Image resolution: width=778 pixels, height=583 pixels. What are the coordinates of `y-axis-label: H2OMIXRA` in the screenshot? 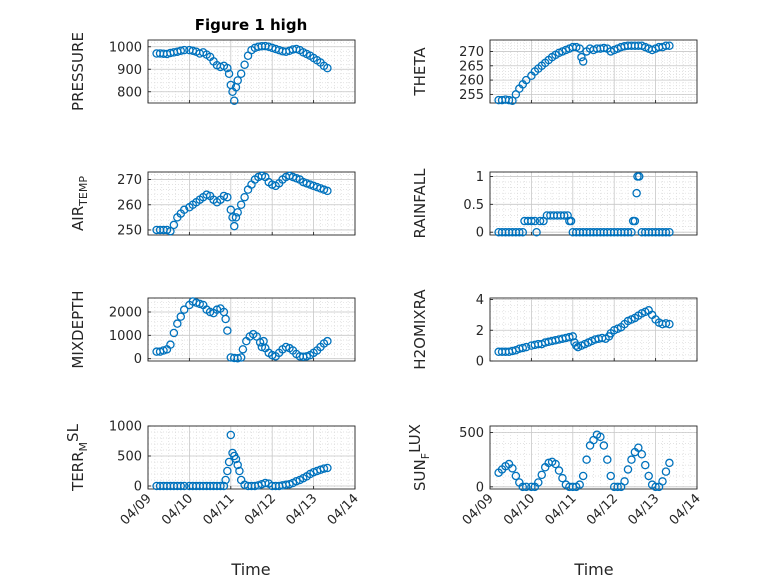 It's located at (420, 329).